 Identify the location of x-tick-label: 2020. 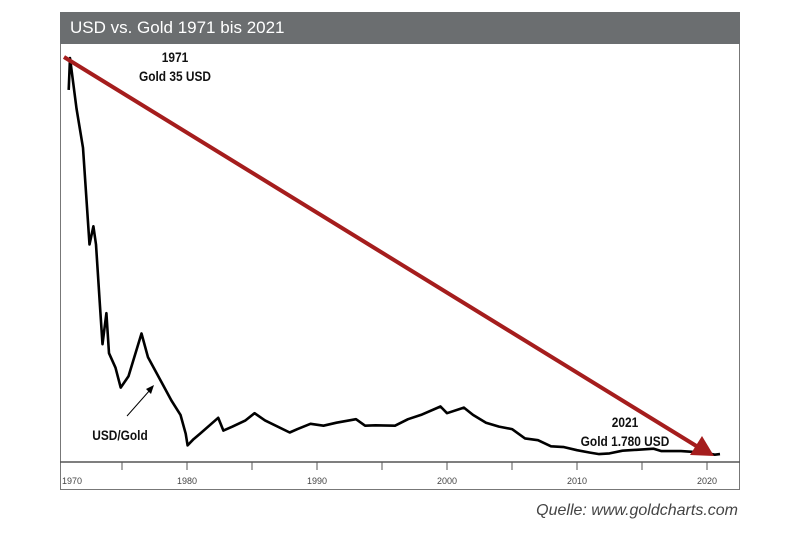
(707, 481).